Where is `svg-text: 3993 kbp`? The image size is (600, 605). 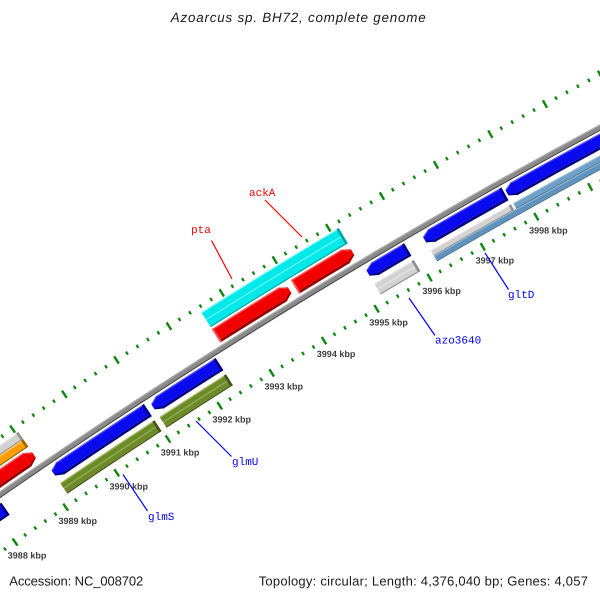
svg-text: 3993 kbp is located at coordinates (284, 387).